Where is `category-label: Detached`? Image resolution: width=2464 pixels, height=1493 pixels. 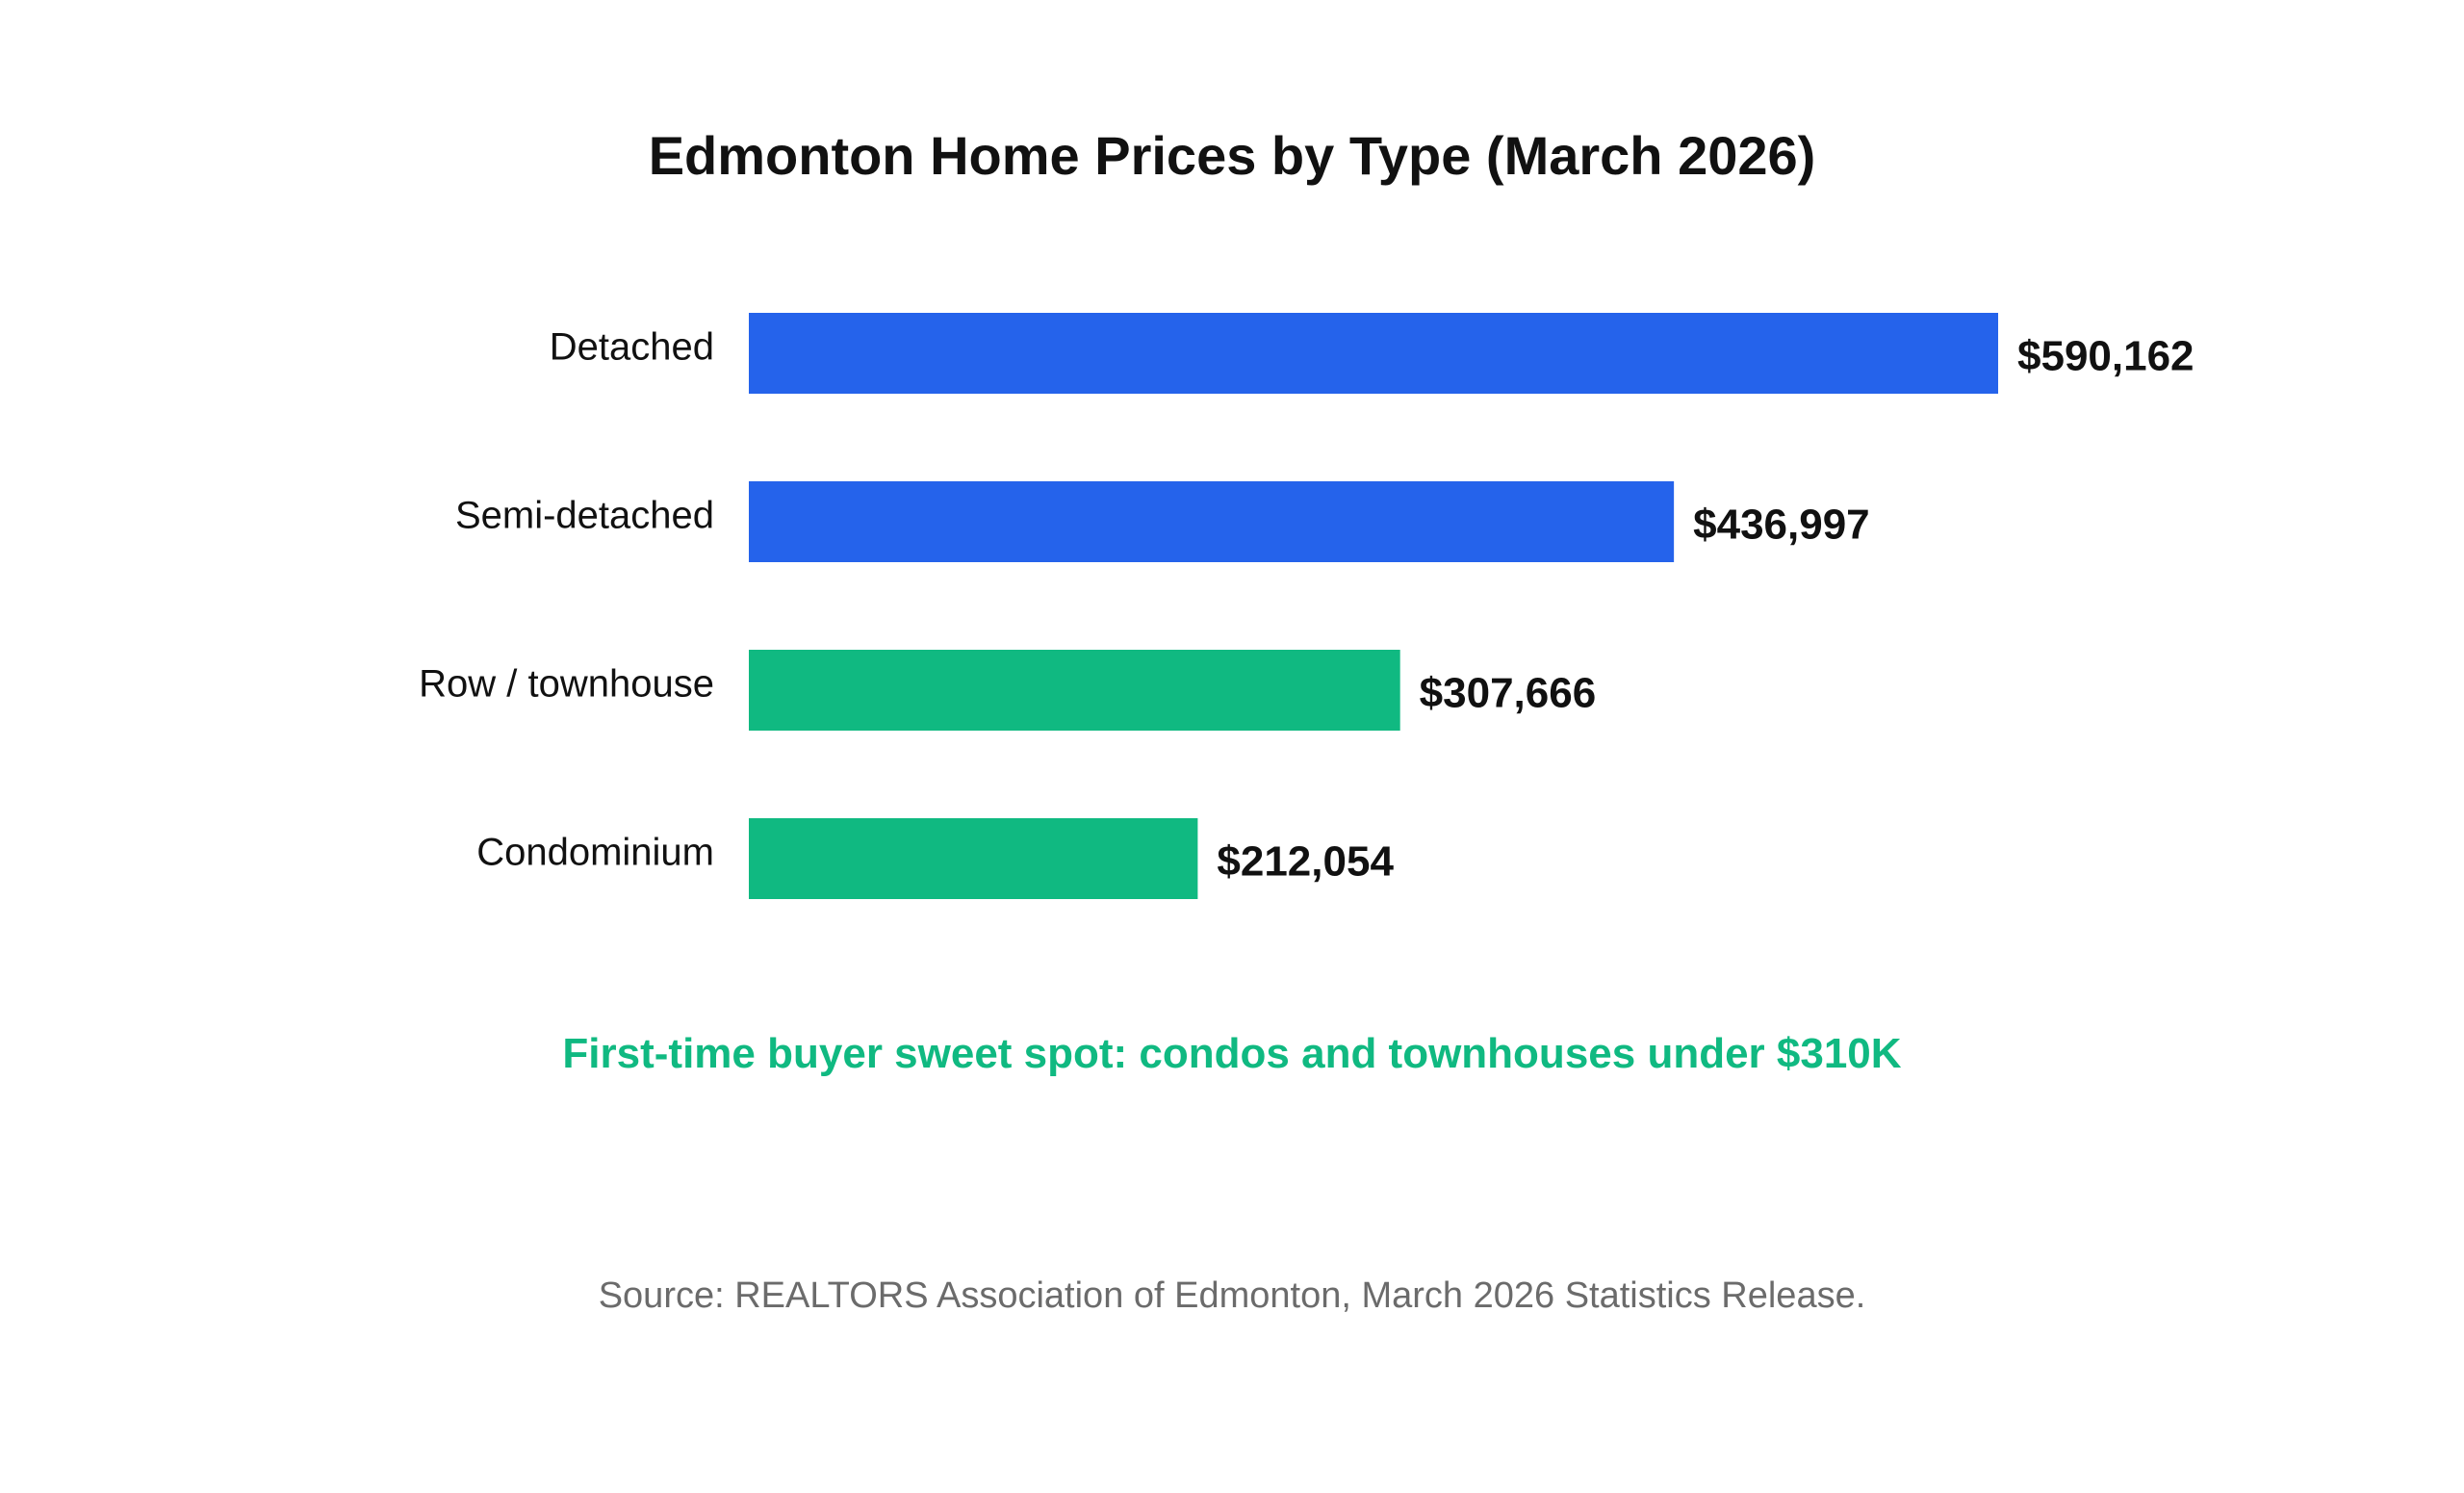 category-label: Detached is located at coordinates (632, 348).